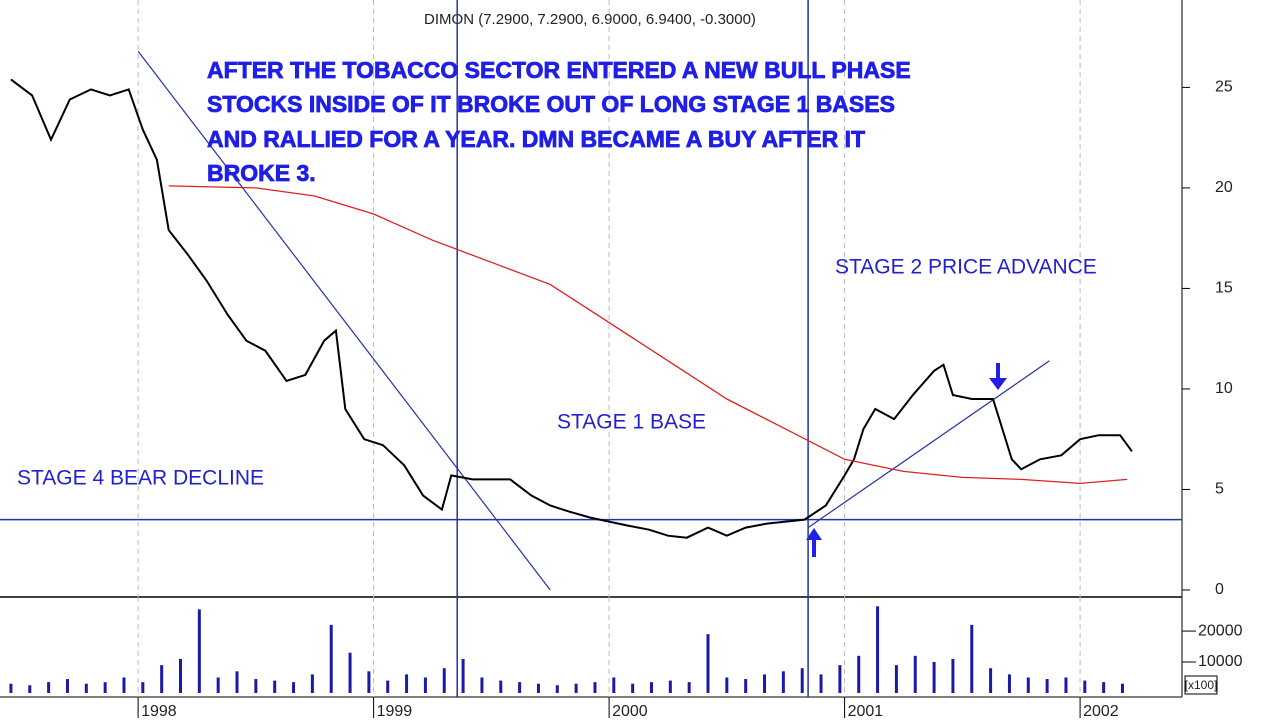 The image size is (1264, 725). Describe the element at coordinates (1101, 711) in the screenshot. I see `x-tick-label: 2002` at that location.